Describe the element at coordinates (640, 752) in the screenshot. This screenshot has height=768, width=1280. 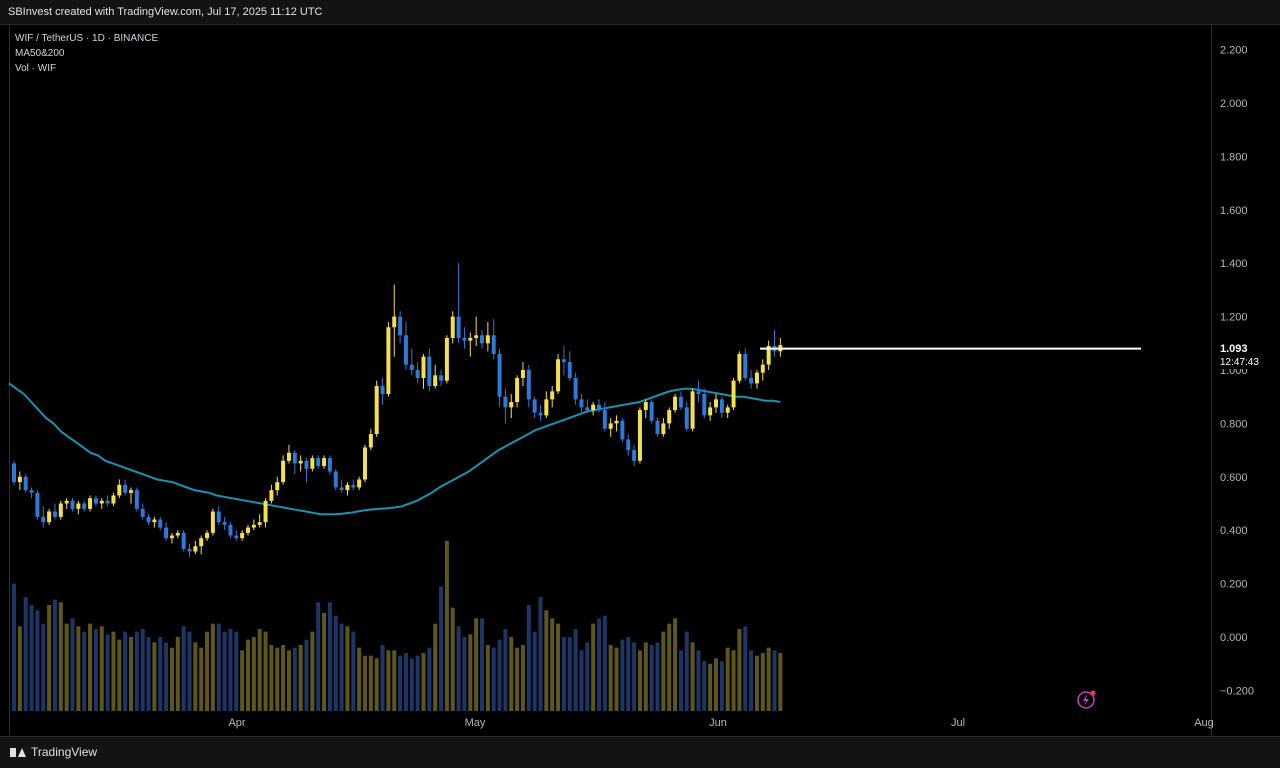
I see `footer-bar: TradingView` at that location.